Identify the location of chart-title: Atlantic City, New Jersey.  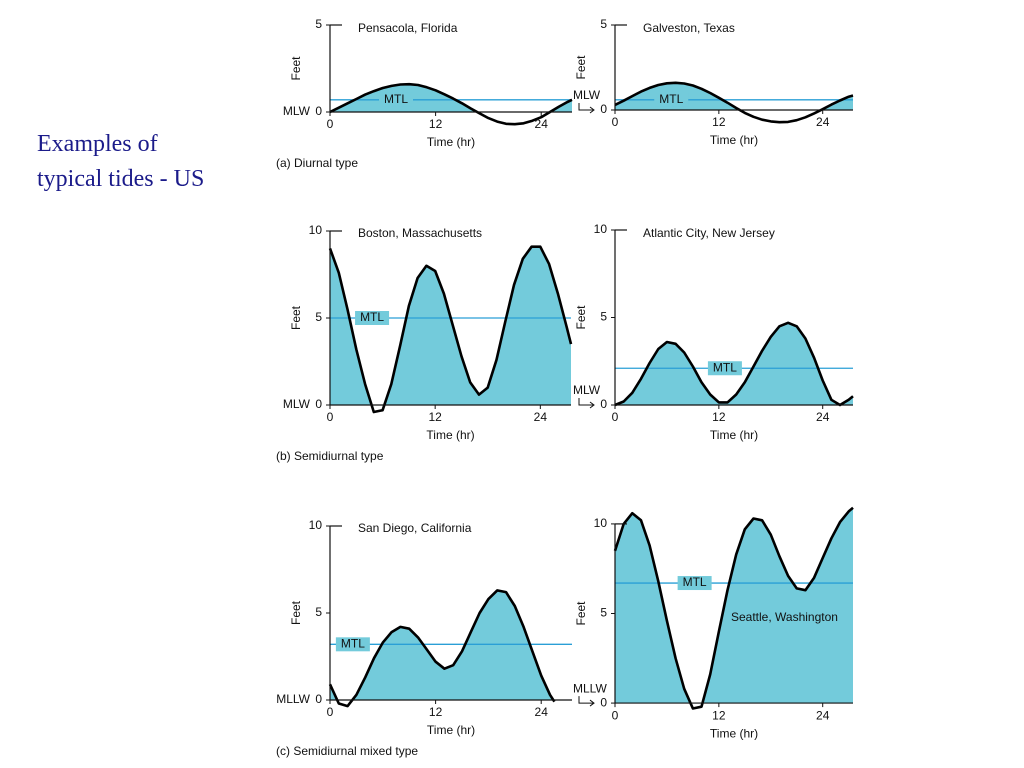
(709, 233).